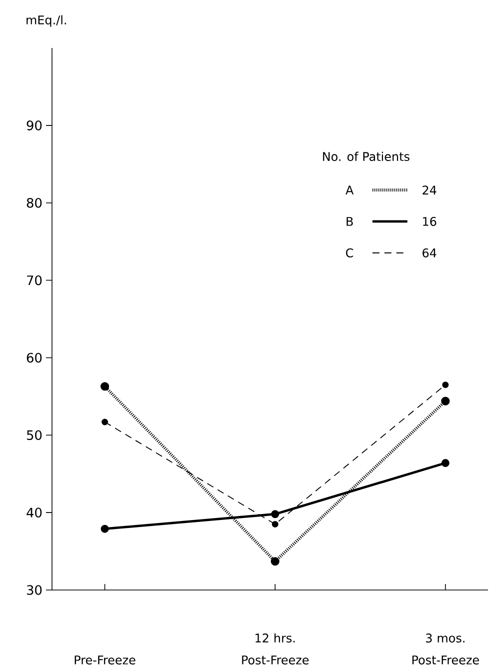 This screenshot has height=671, width=497. What do you see at coordinates (429, 190) in the screenshot?
I see `annotation: 24` at bounding box center [429, 190].